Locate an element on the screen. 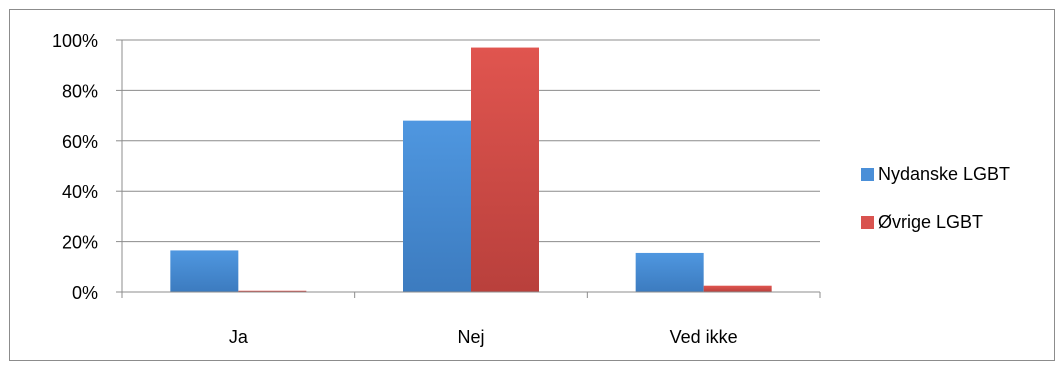 Image resolution: width=1064 pixels, height=369 pixels. y-tick-label: 60% is located at coordinates (80, 142).